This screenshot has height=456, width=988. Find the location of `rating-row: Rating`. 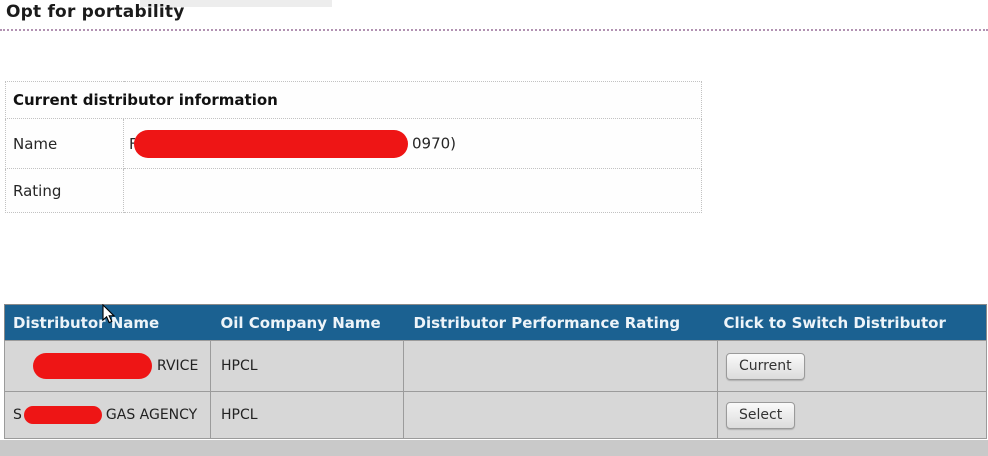

rating-row: Rating is located at coordinates (353, 190).